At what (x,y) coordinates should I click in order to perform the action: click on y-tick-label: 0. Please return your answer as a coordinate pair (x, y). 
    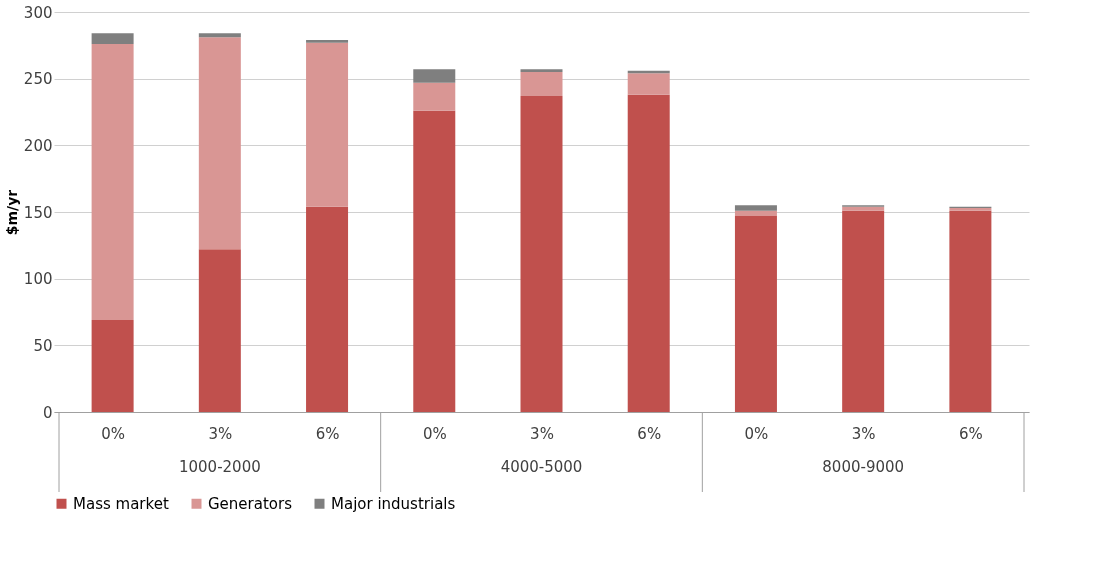
    Looking at the image, I should click on (47, 412).